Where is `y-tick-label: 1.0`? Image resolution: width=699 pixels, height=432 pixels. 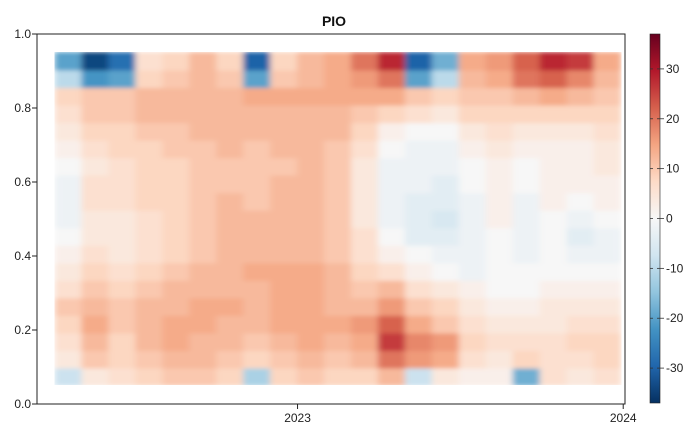 y-tick-label: 1.0 is located at coordinates (22, 34).